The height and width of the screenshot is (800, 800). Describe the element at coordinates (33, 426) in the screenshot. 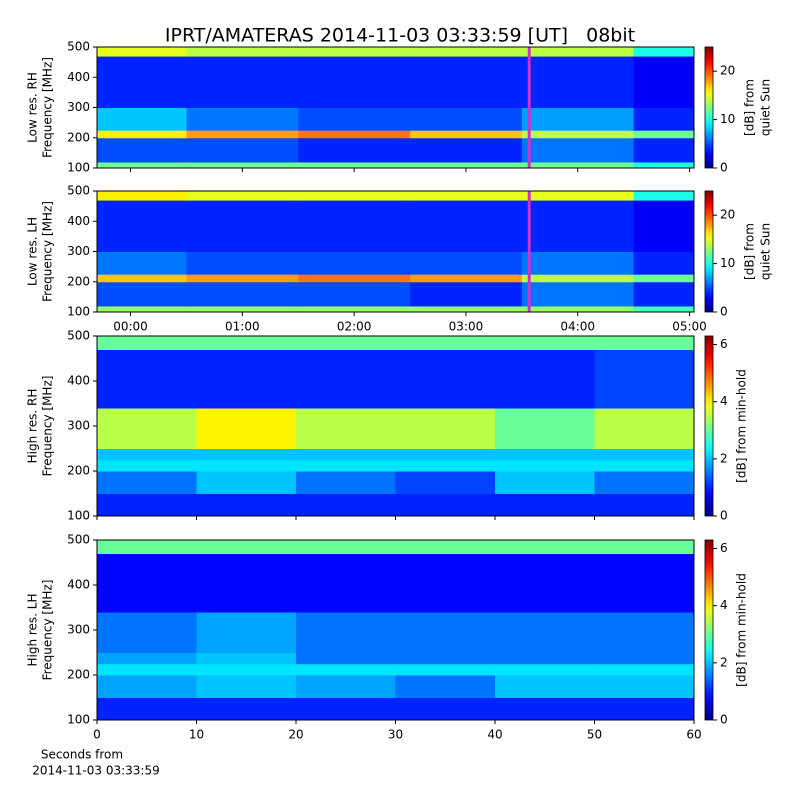

I see `y-axis-label: High res. RH` at that location.